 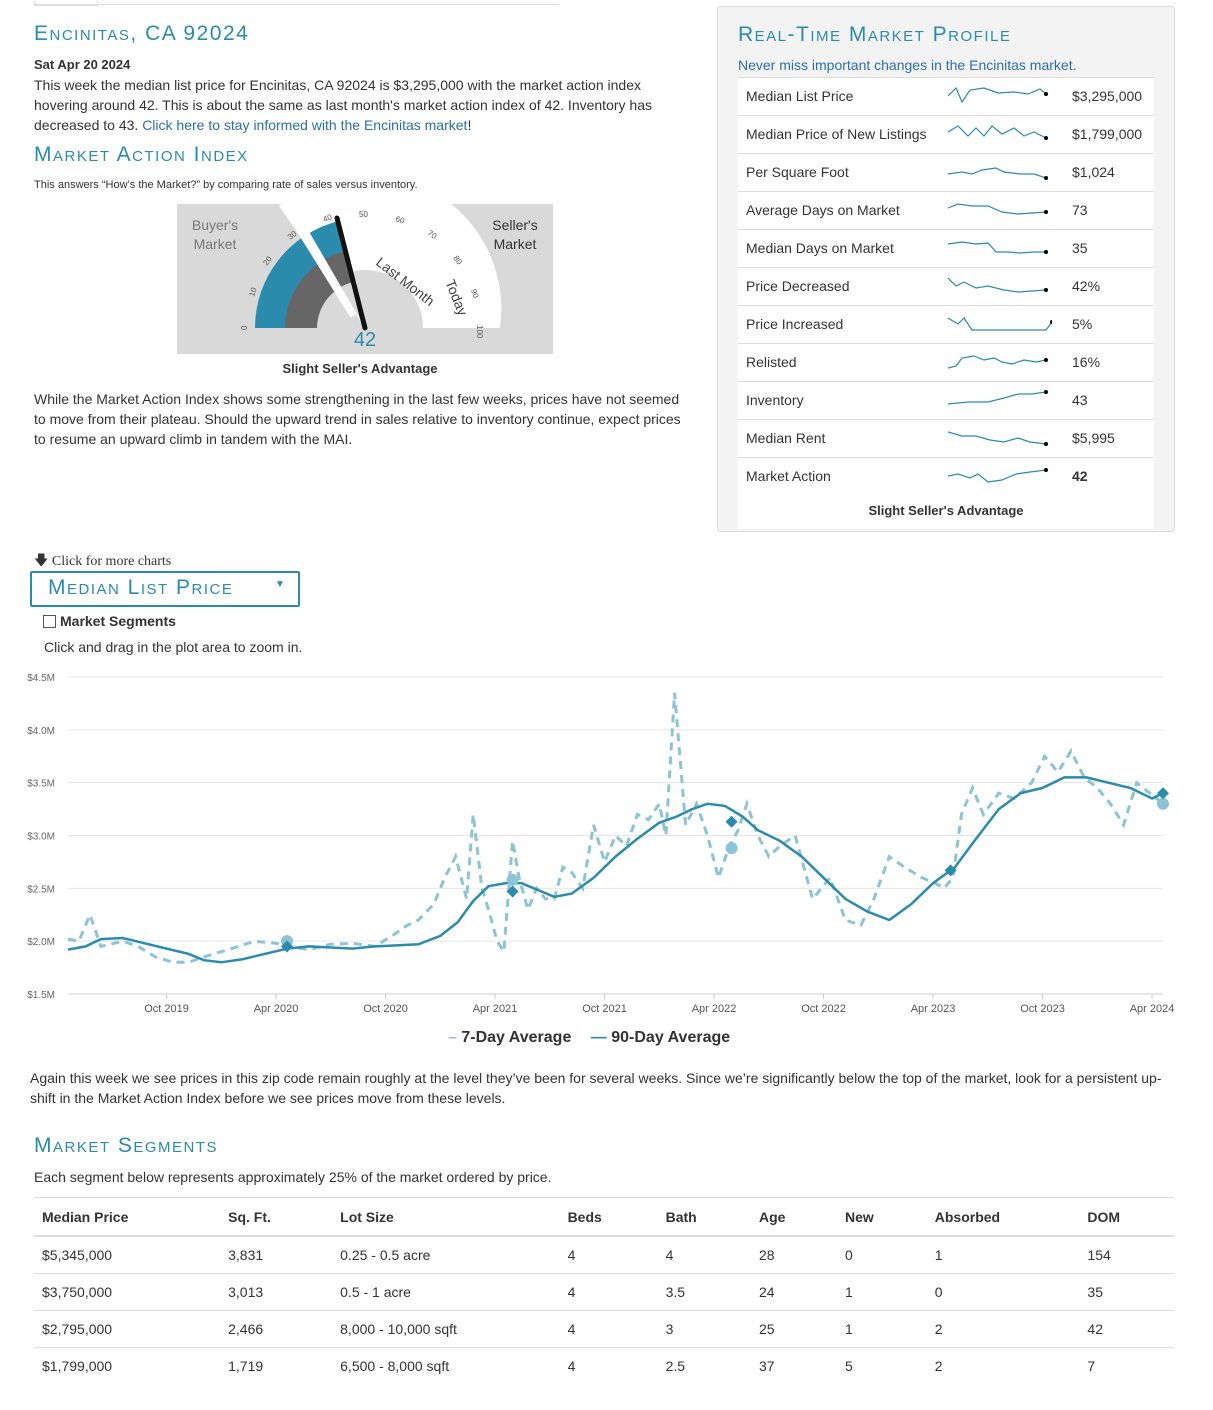 What do you see at coordinates (946, 438) in the screenshot?
I see `profile-row: Median Rent $5,995` at bounding box center [946, 438].